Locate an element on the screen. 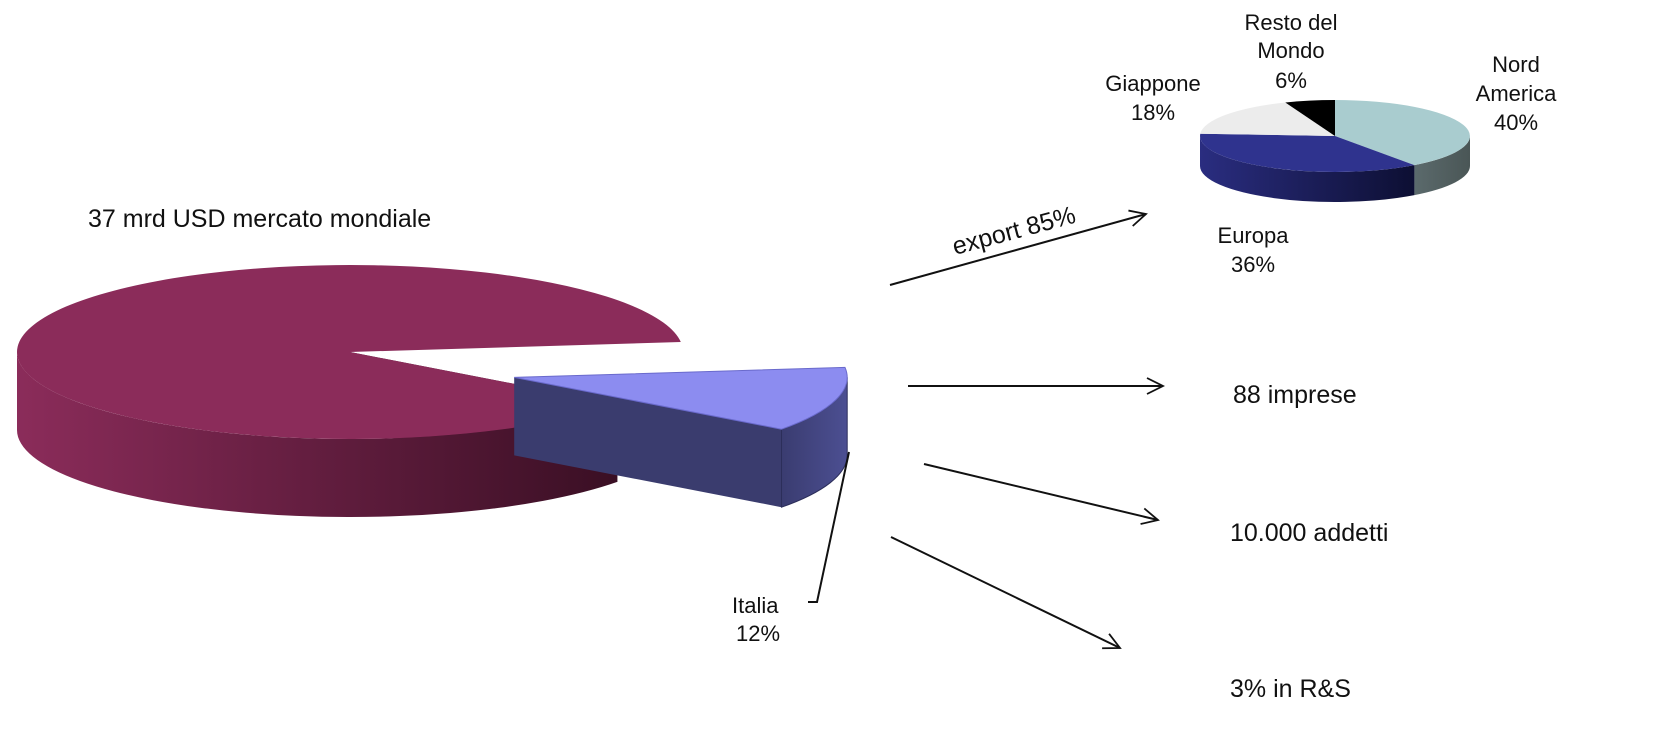  italia-value-label: 12% is located at coordinates (758, 633).